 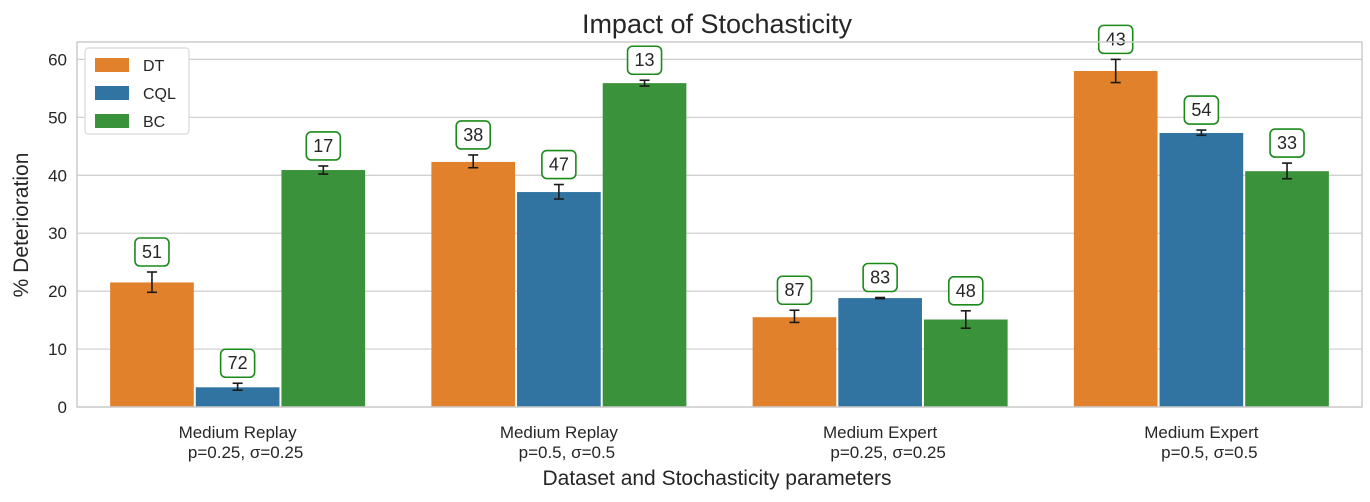 I want to click on legend-swatch-bc, so click(x=112, y=121).